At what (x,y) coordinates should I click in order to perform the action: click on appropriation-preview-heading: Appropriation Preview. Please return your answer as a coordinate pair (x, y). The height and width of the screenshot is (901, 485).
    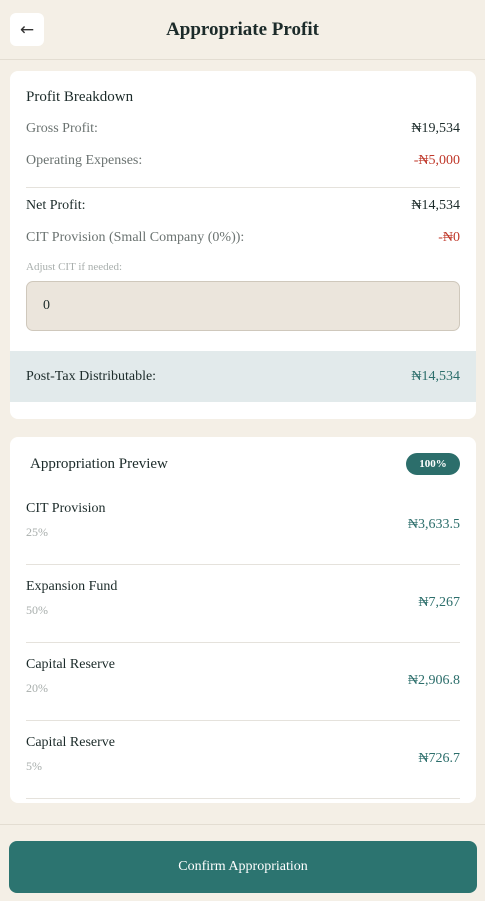
    Looking at the image, I should click on (99, 464).